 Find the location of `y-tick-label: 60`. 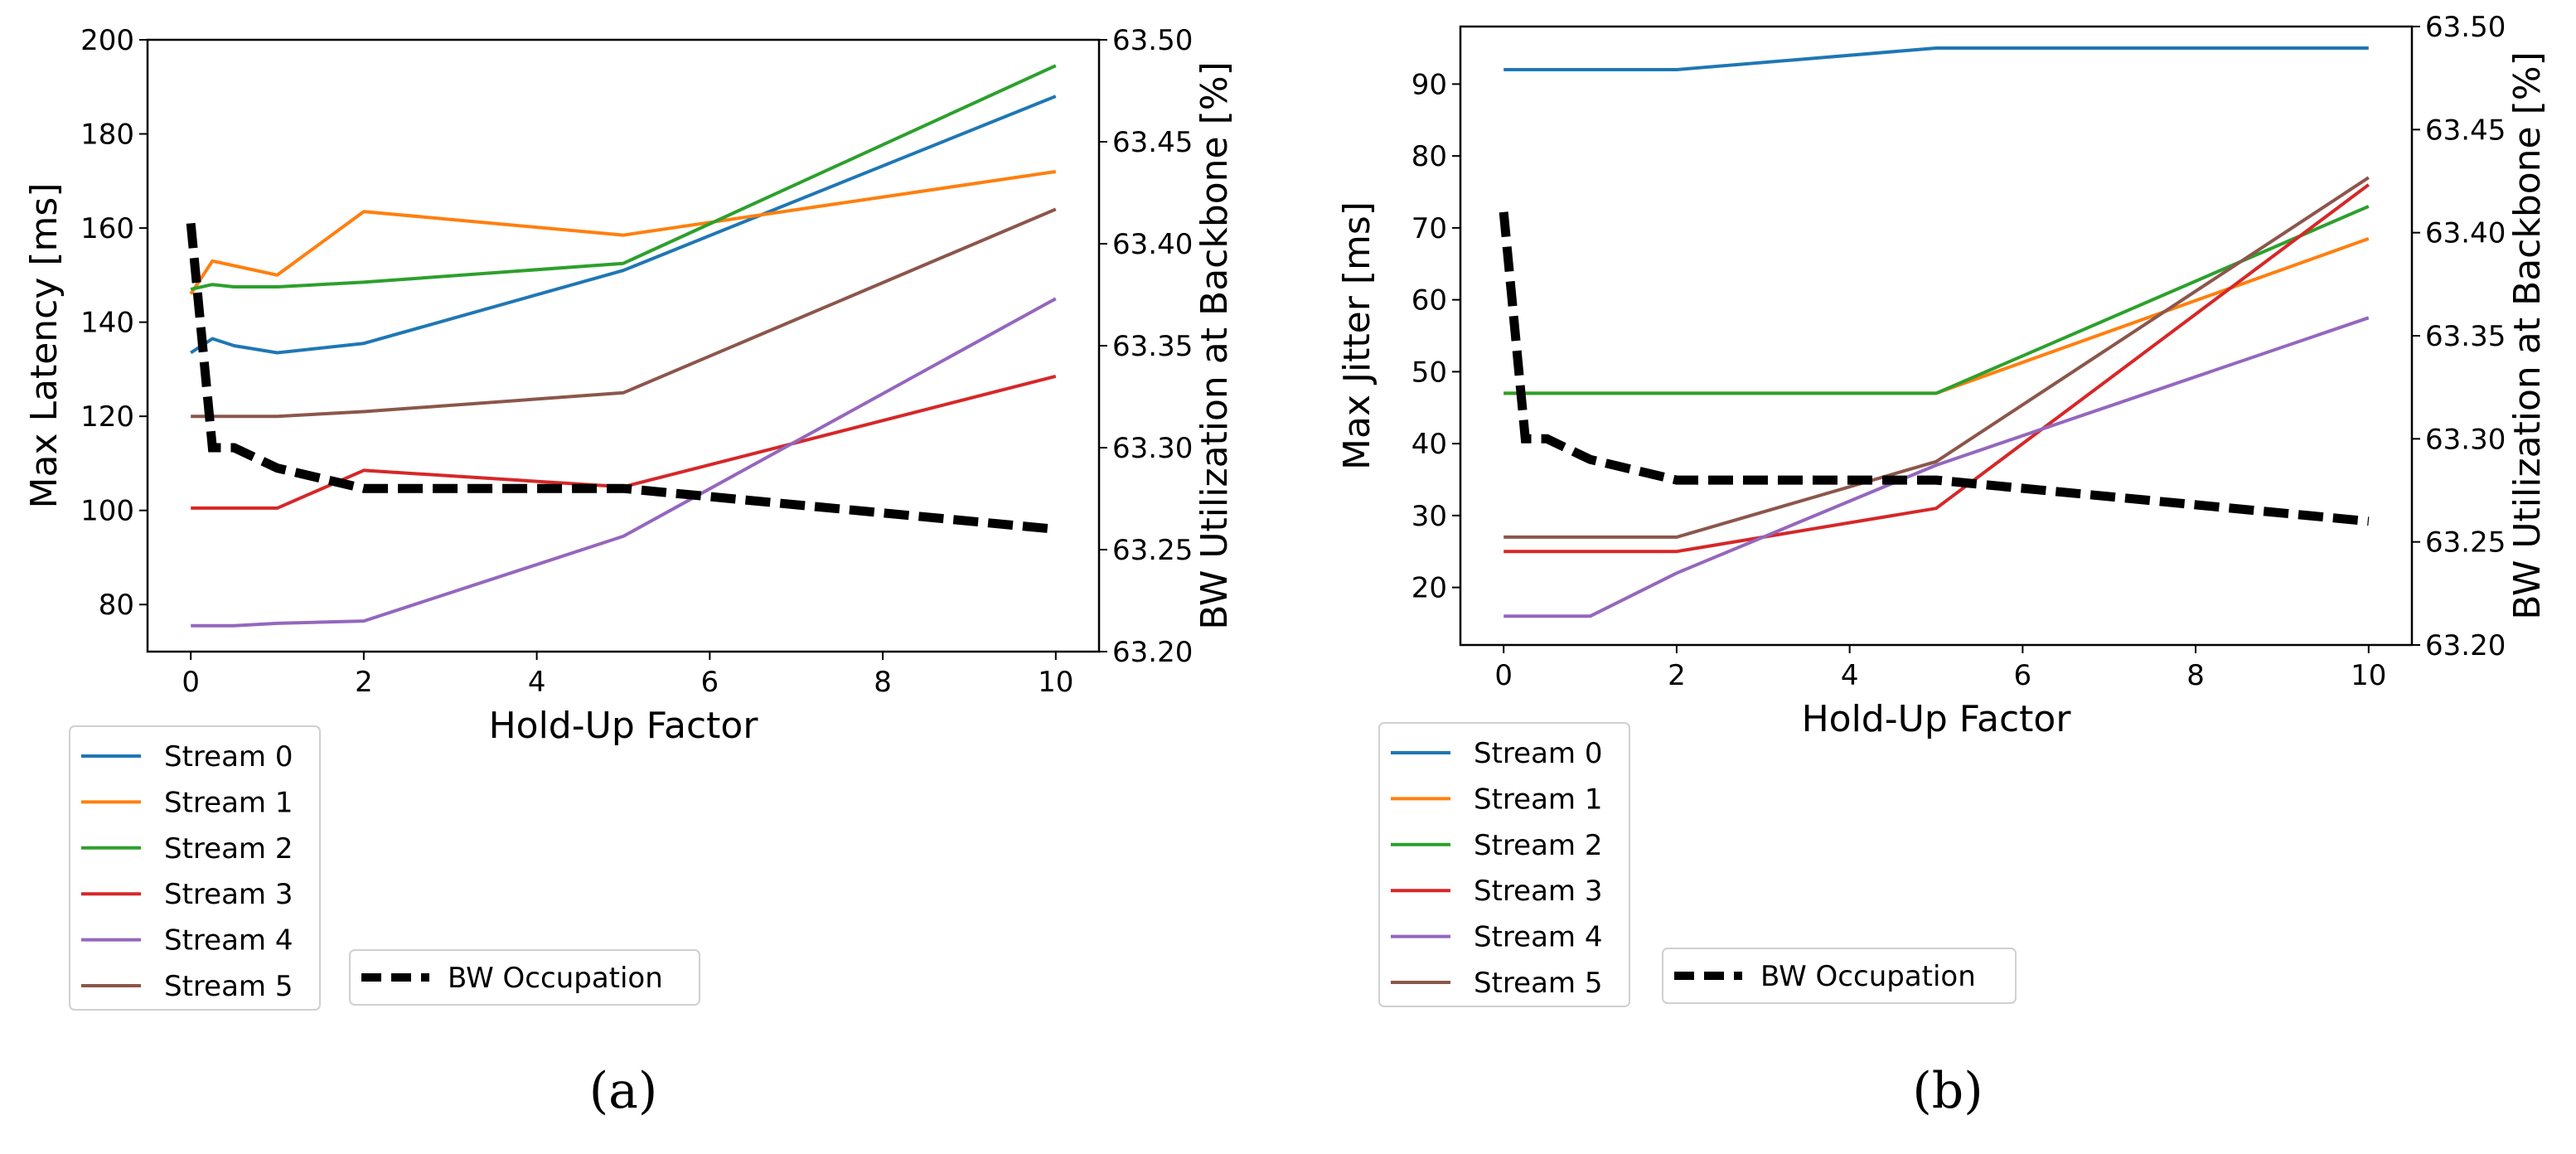

y-tick-label: 60 is located at coordinates (1429, 301).